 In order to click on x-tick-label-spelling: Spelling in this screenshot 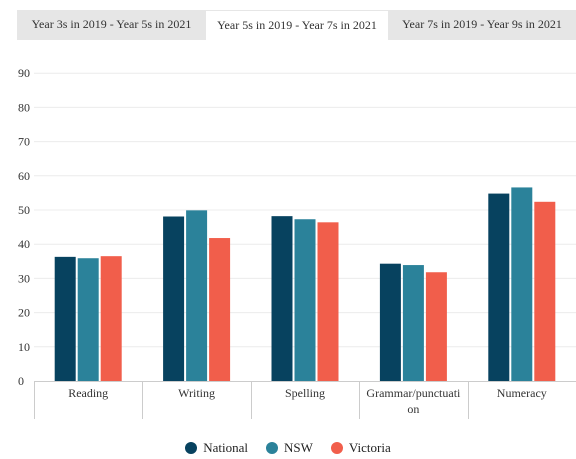, I will do `click(305, 393)`.